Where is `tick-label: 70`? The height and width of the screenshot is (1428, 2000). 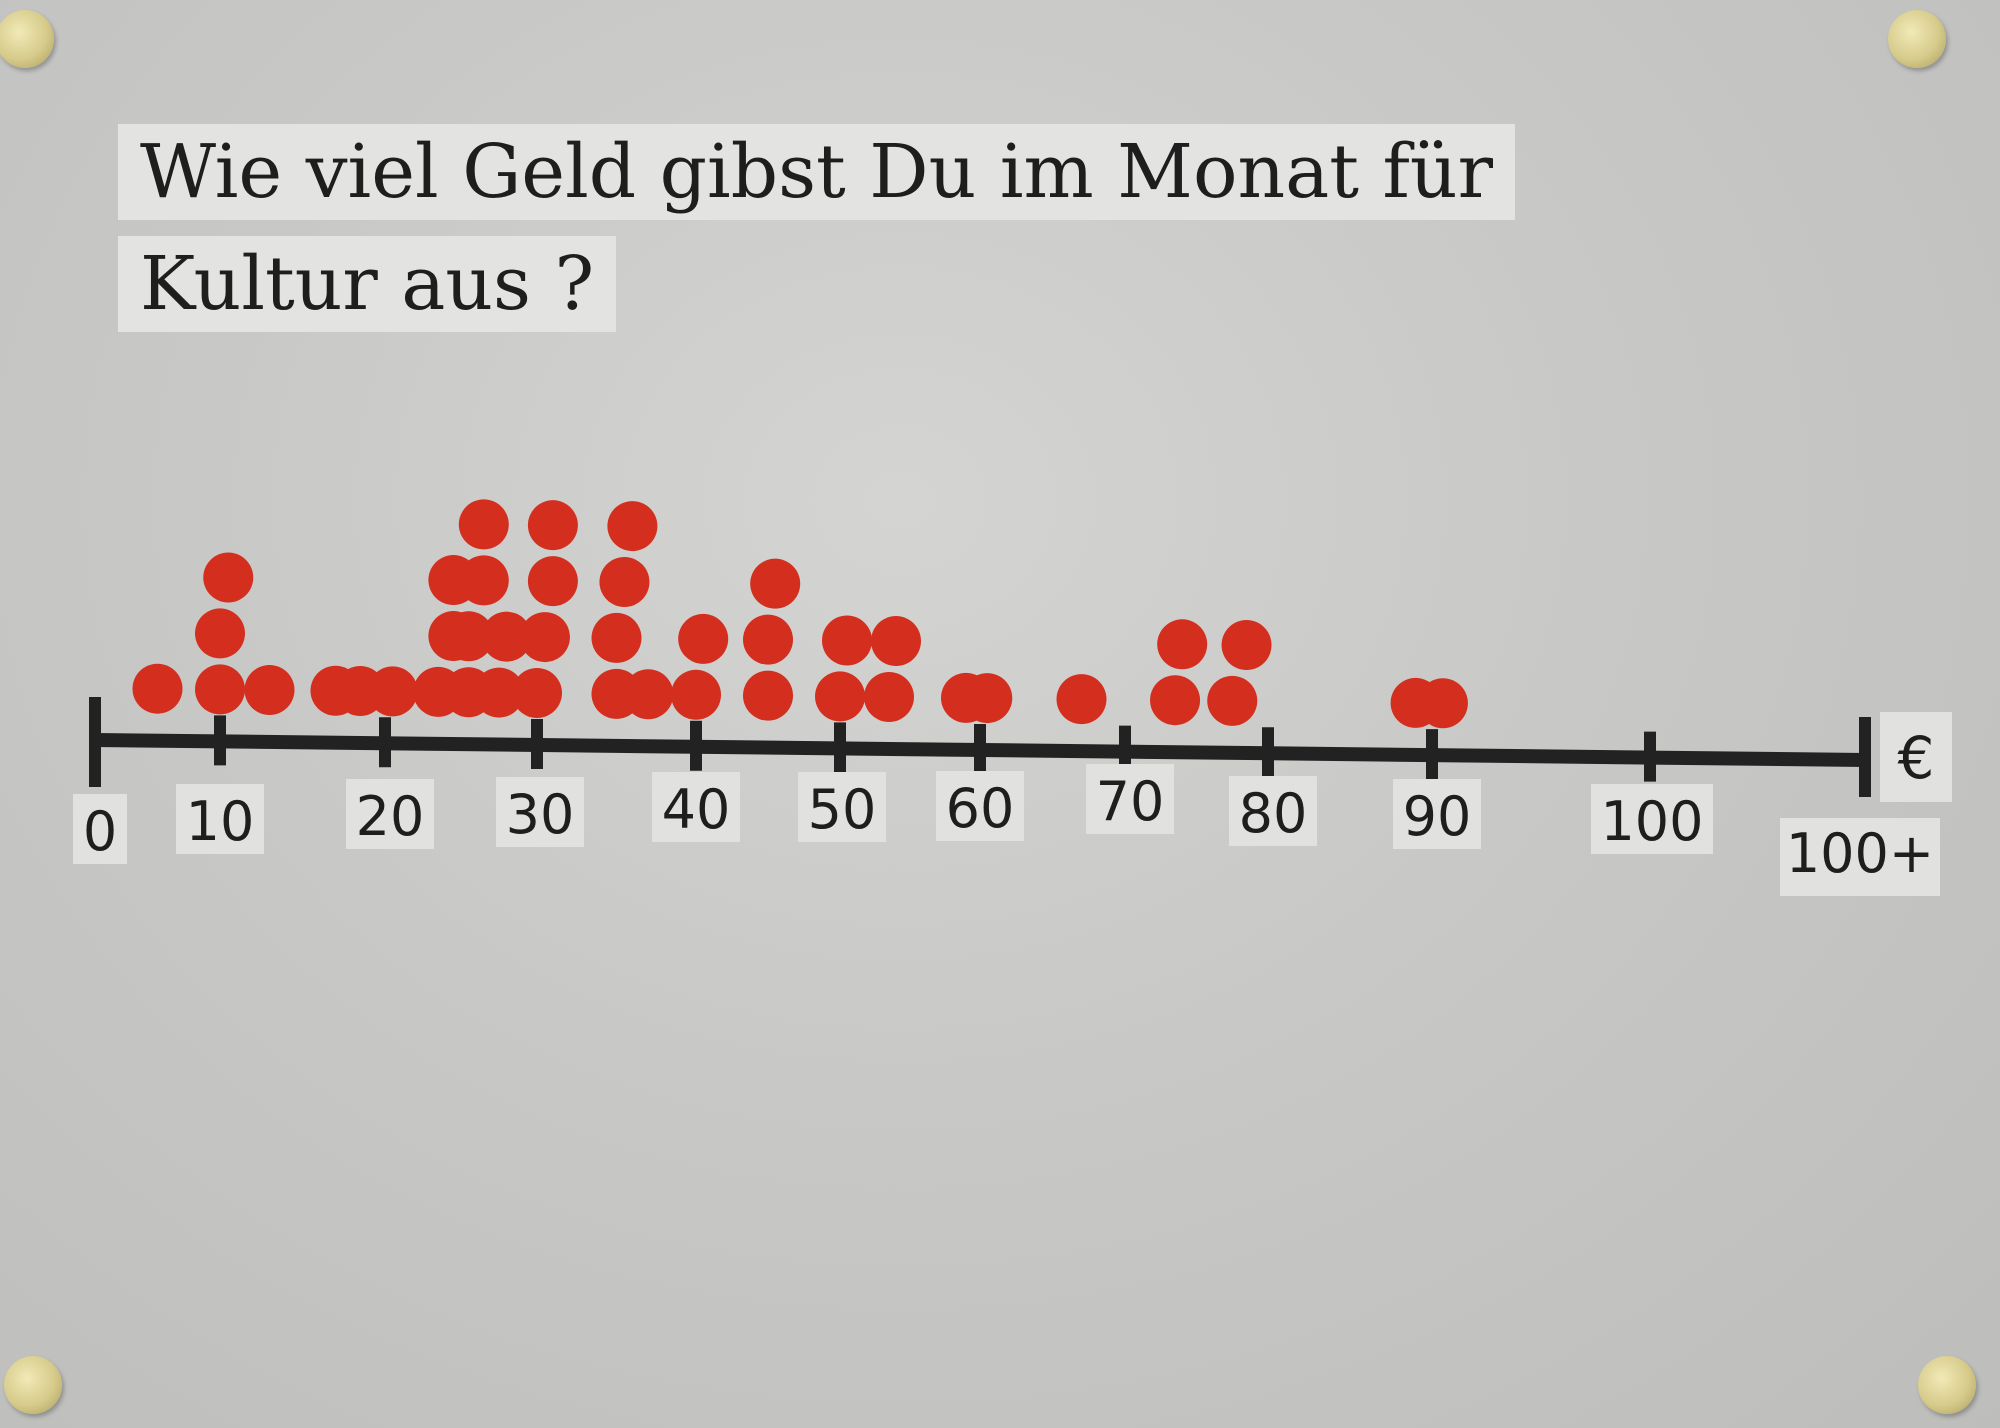 tick-label: 70 is located at coordinates (1130, 801).